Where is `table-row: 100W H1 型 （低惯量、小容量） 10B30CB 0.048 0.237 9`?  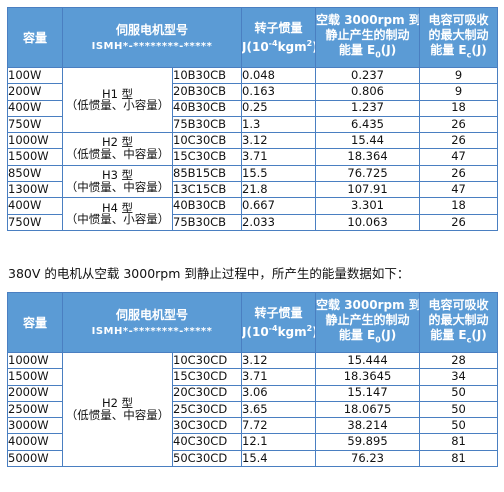 table-row: 100W H1 型 （低惯量、小容量） 10B30CB 0.048 0.237 9 is located at coordinates (253, 100).